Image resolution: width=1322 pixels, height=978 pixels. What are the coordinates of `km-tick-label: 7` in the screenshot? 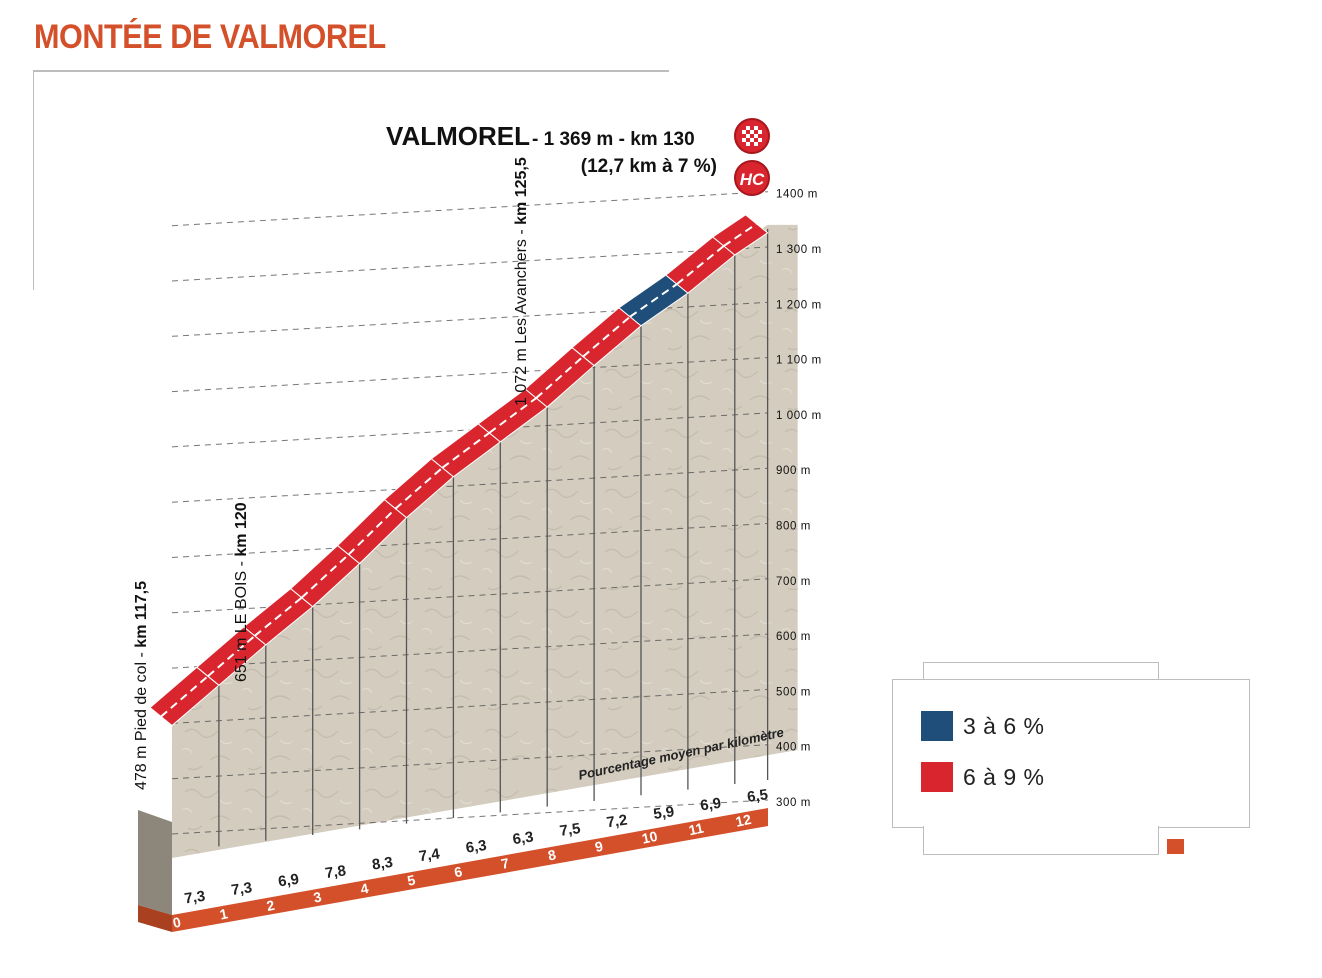 It's located at (505, 863).